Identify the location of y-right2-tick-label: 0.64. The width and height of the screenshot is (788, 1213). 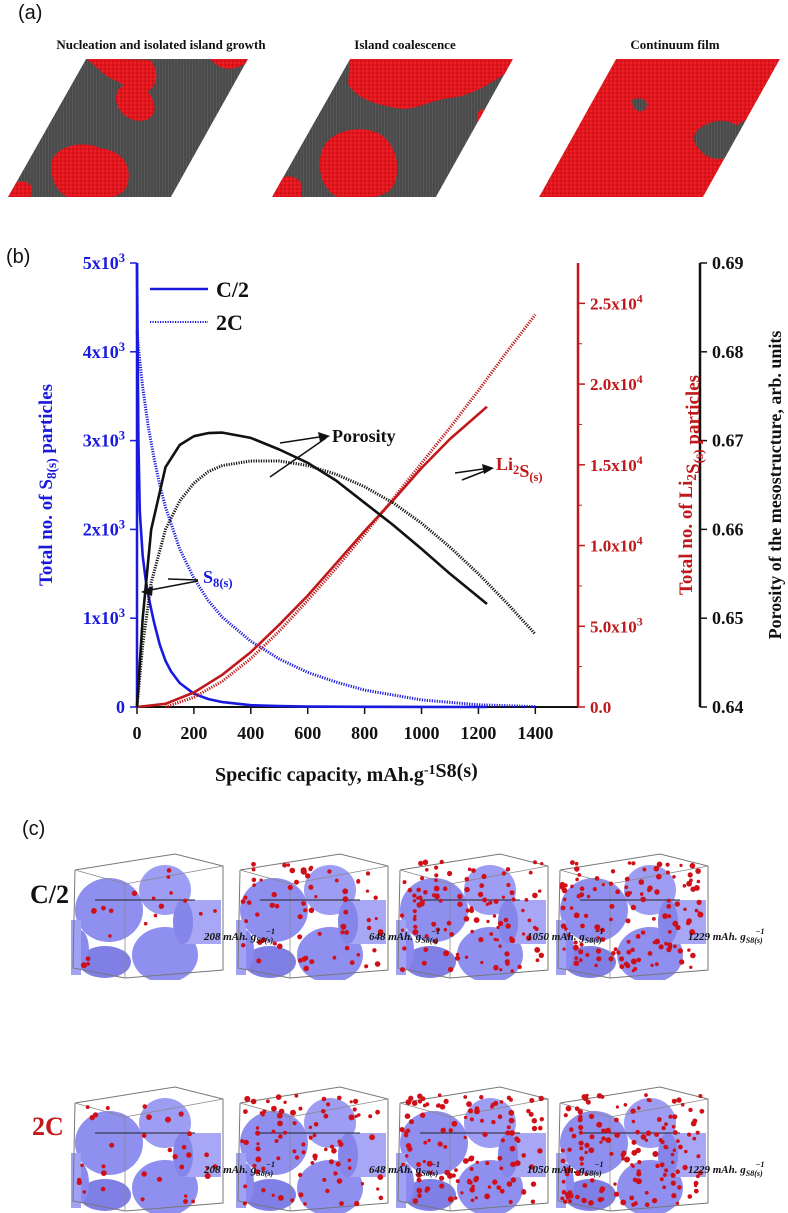
(728, 707).